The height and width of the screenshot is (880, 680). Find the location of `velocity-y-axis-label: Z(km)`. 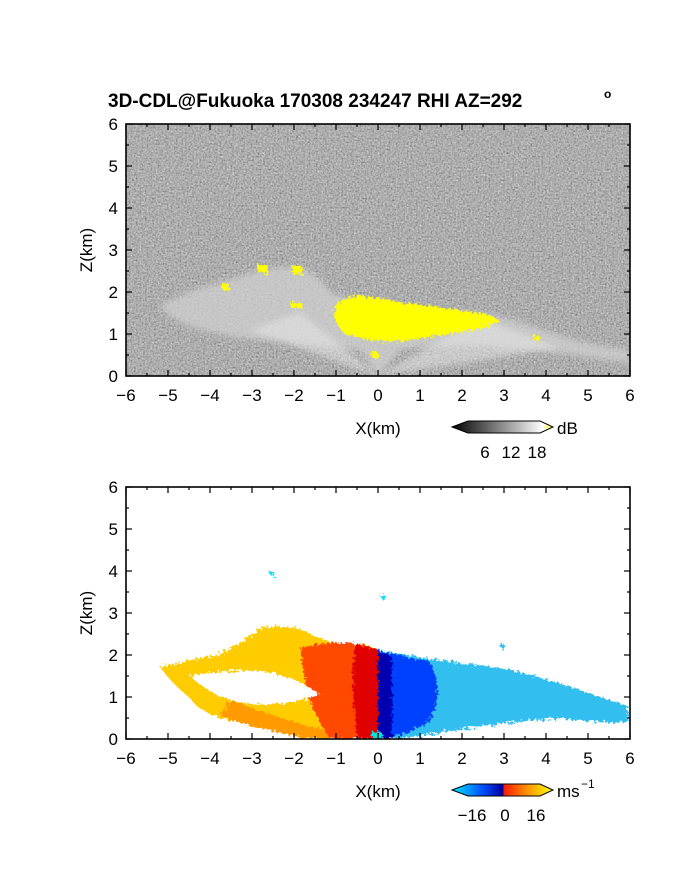

velocity-y-axis-label: Z(km) is located at coordinates (86, 613).